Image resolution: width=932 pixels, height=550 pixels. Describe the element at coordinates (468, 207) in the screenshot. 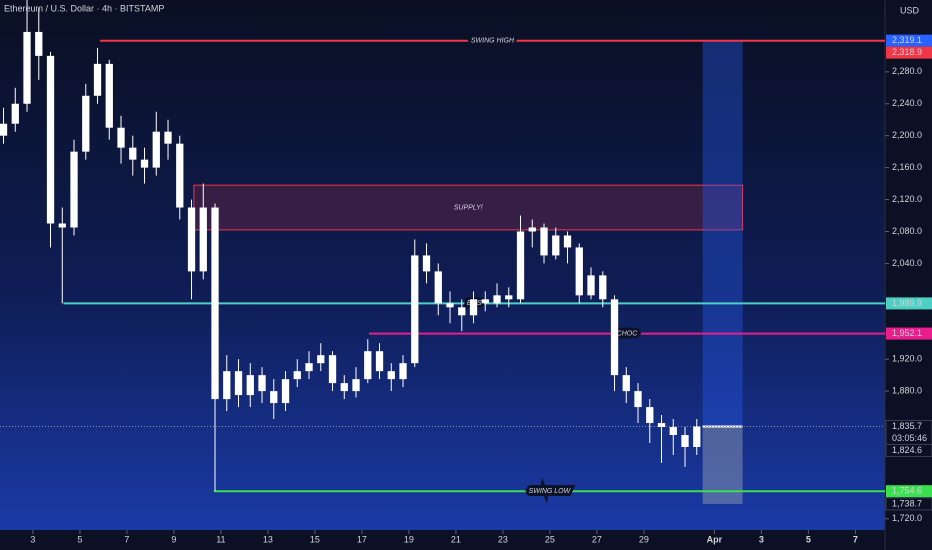

I see `supply-zone` at that location.